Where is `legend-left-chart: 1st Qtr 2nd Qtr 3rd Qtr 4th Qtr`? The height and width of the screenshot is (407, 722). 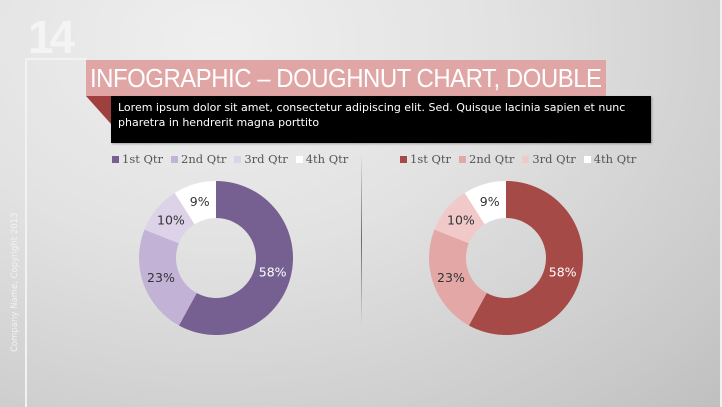 legend-left-chart: 1st Qtr 2nd Qtr 3rd Qtr 4th Qtr is located at coordinates (230, 159).